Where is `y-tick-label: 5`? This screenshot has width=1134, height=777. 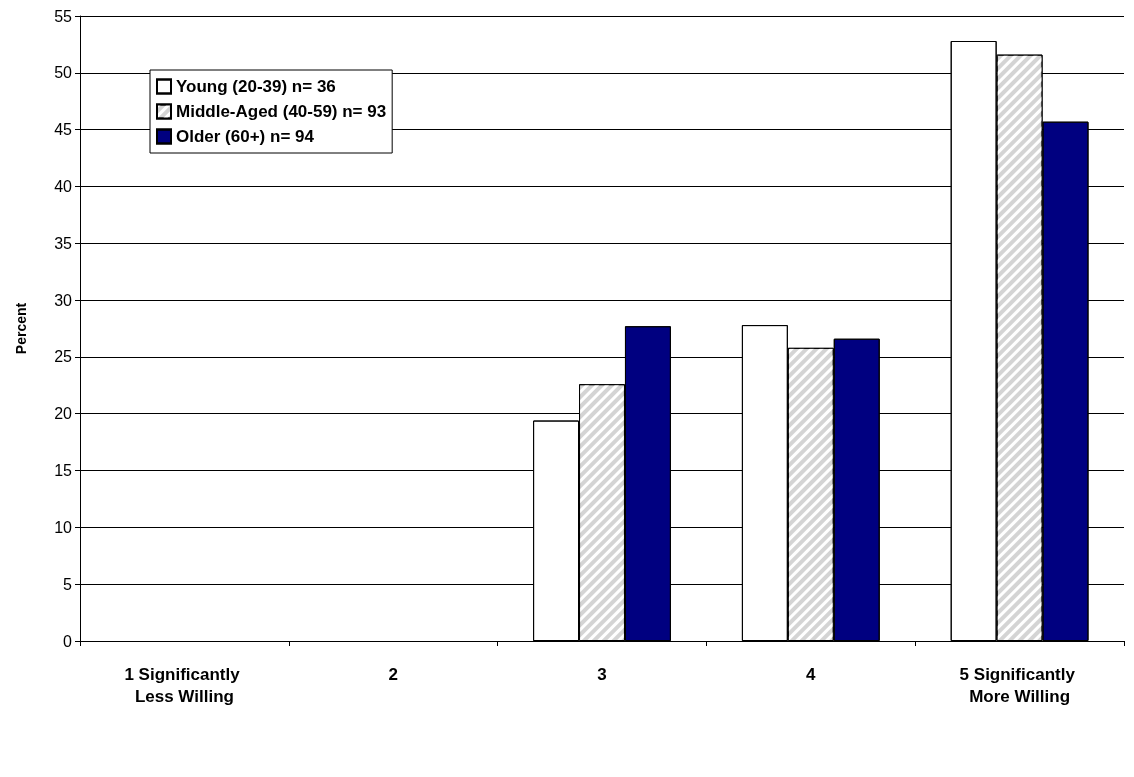
y-tick-label: 5 is located at coordinates (68, 584).